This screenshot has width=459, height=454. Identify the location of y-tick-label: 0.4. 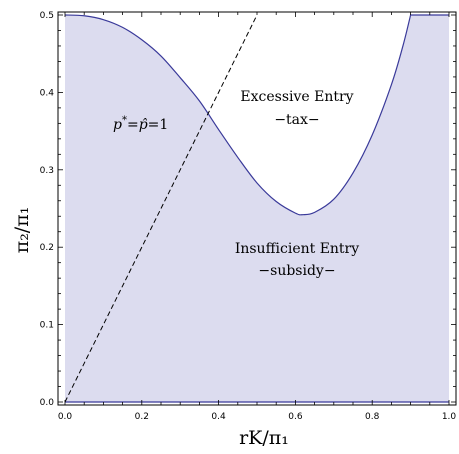
(47, 93).